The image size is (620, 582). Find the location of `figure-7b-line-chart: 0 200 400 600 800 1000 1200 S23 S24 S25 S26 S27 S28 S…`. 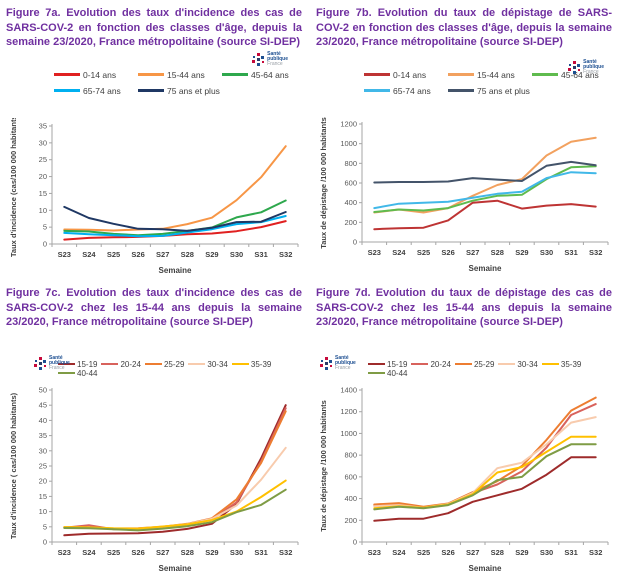

figure-7b-line-chart: 0 200 400 600 800 1000 1200 S23 S24 S25 S26 S27 S28 S… is located at coordinates (464, 195).